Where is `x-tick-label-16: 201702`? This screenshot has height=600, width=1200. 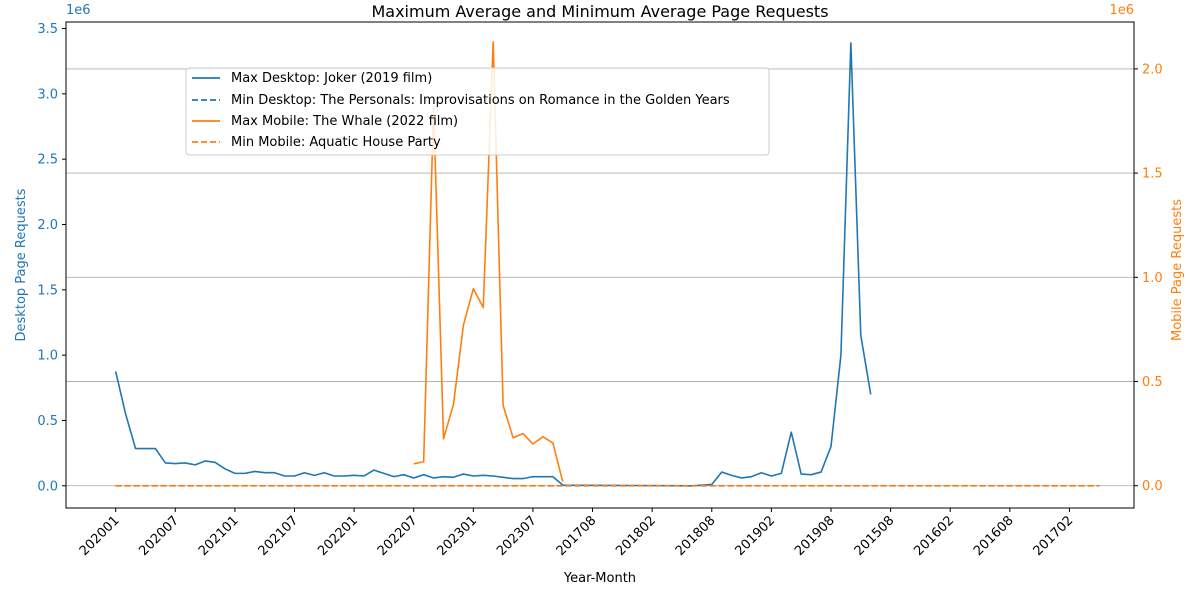 x-tick-label-16: 201702 is located at coordinates (1054, 536).